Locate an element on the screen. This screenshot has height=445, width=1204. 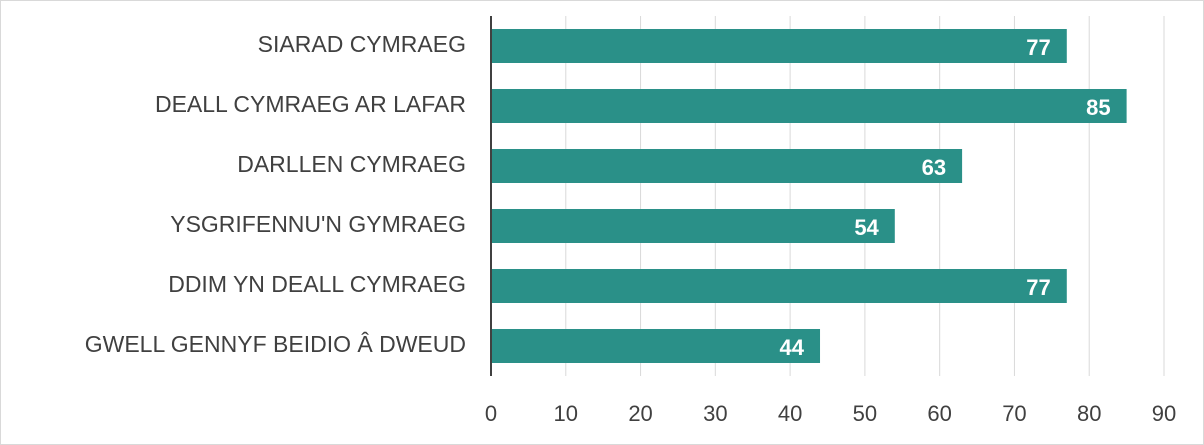
y-tick-label: SIARAD CYMRAEG is located at coordinates (362, 44).